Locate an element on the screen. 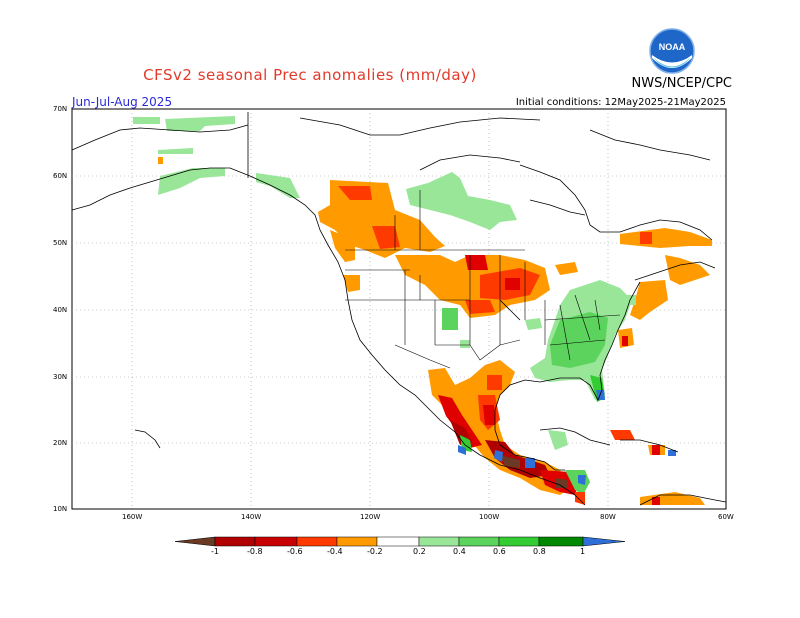 This screenshot has height=618, width=800. lon-label-140w: 140W is located at coordinates (251, 517).